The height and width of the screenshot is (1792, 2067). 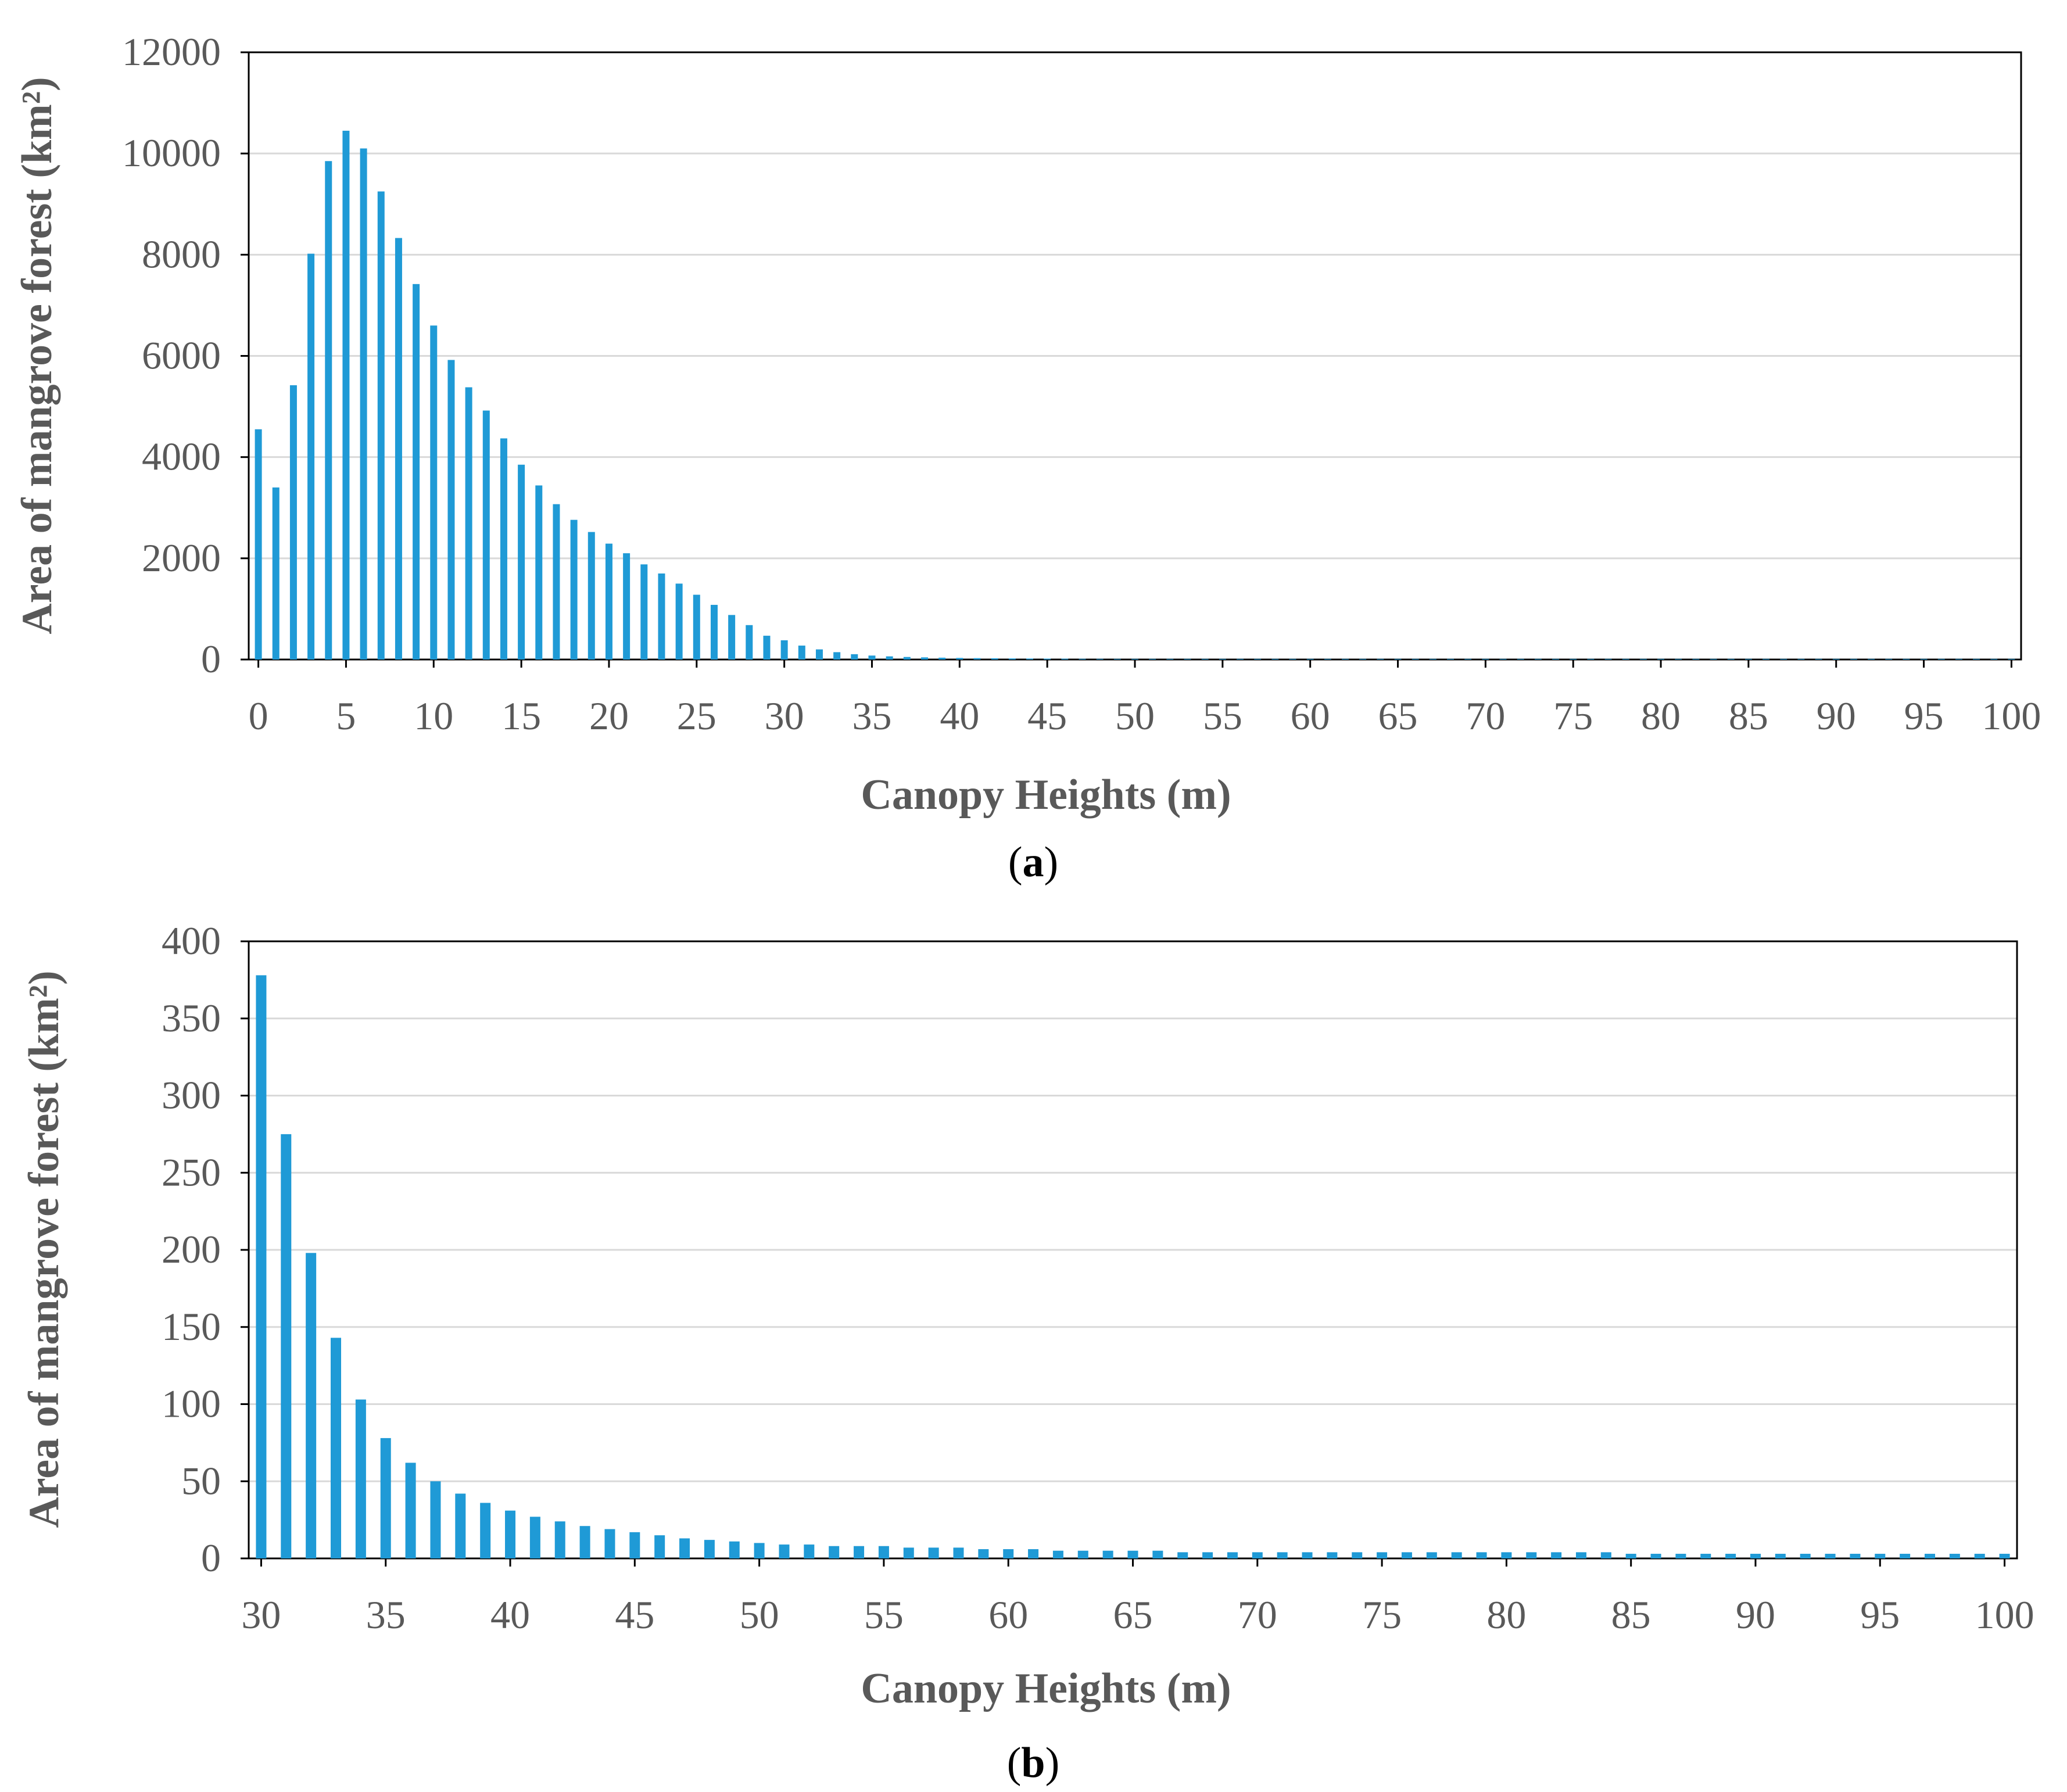 What do you see at coordinates (1222, 716) in the screenshot?
I see `x-tick-label-a: 55` at bounding box center [1222, 716].